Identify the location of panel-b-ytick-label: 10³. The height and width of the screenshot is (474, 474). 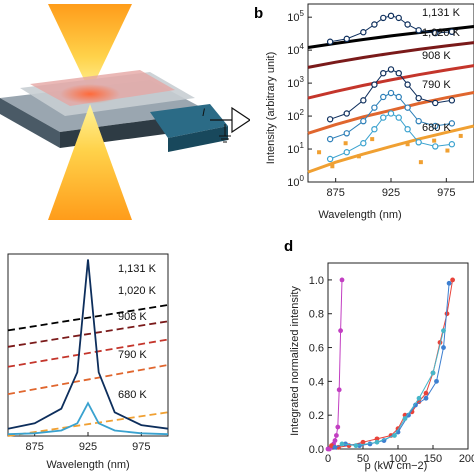
(295, 82).